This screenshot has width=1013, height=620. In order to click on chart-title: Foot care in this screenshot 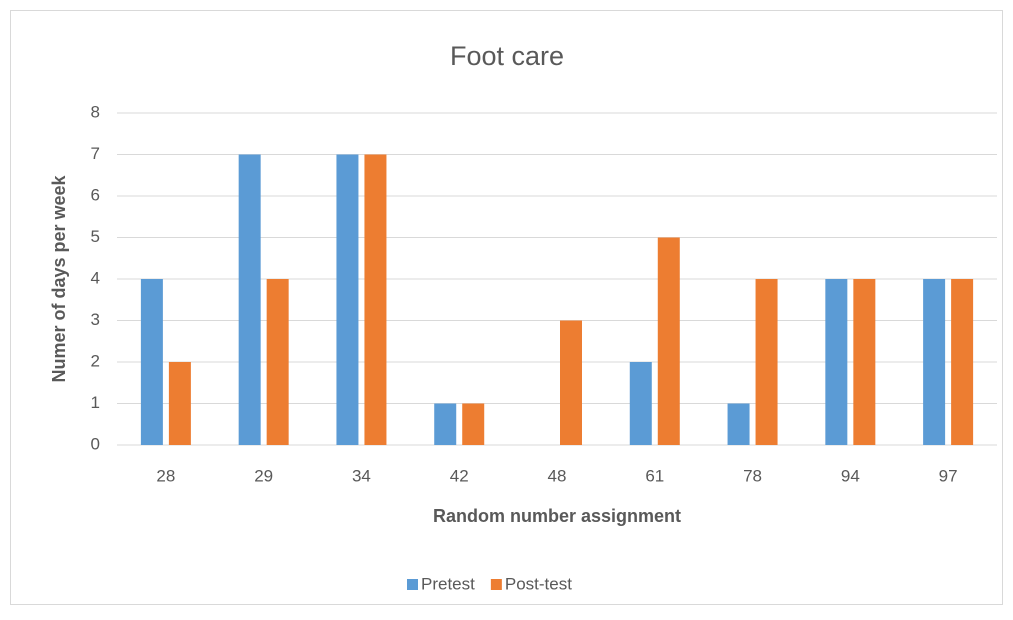, I will do `click(507, 56)`.